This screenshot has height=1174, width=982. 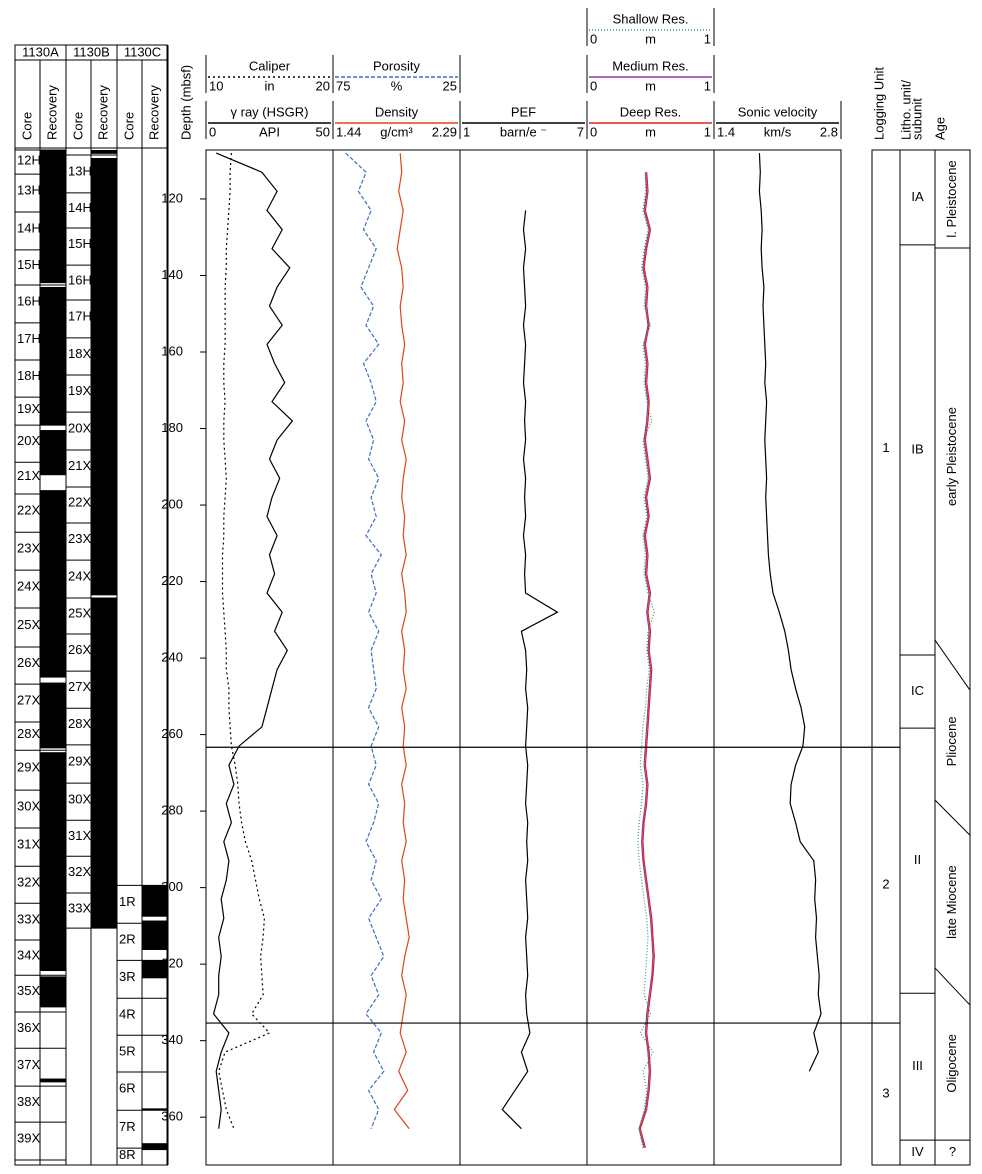 What do you see at coordinates (28, 1027) in the screenshot?
I see `core-label: 36X` at bounding box center [28, 1027].